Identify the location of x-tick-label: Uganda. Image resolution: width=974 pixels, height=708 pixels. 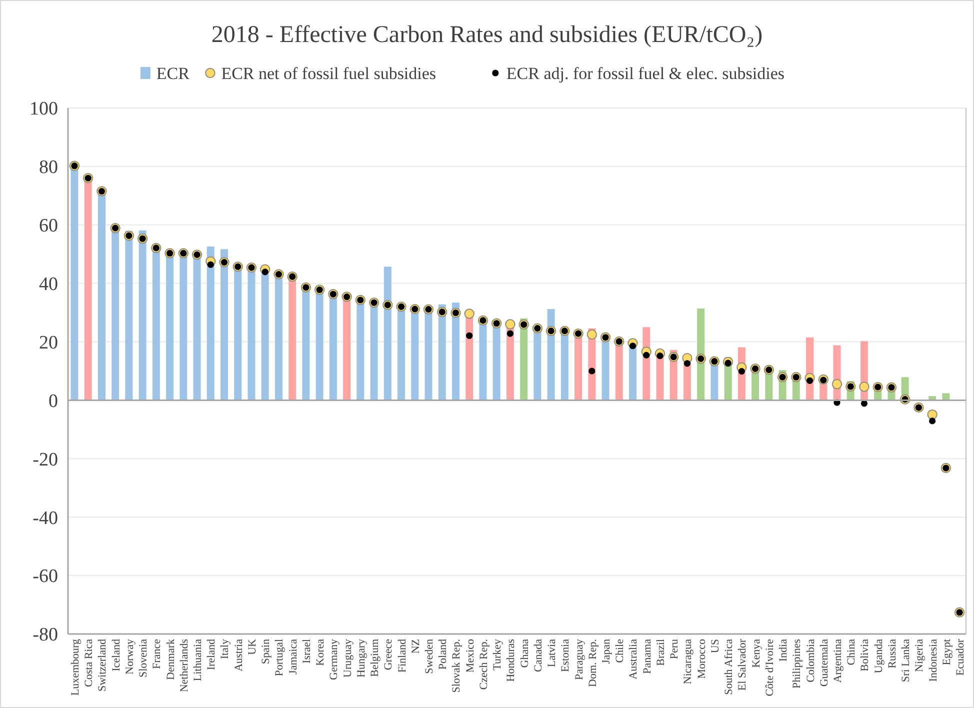
(878, 656).